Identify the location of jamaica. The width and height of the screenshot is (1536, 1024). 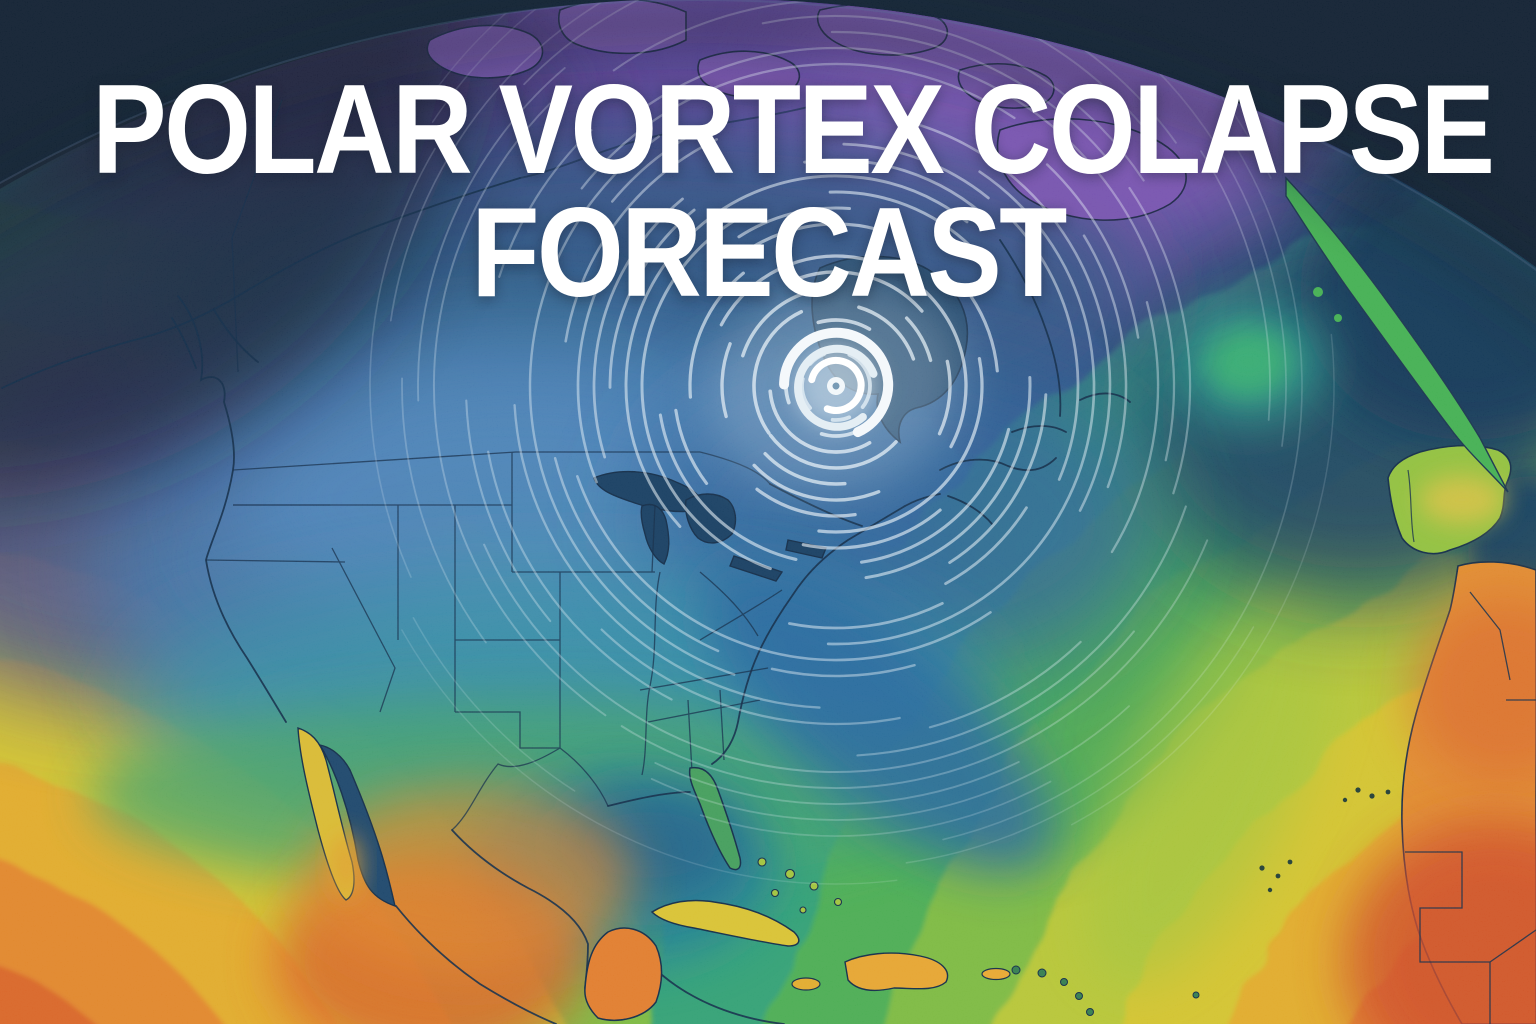
(806, 984).